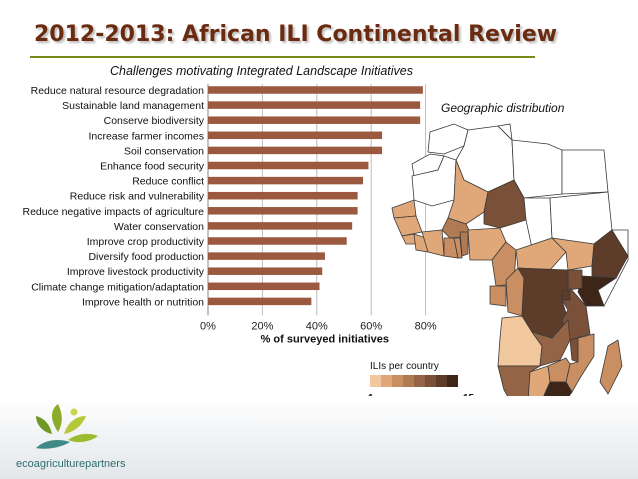  I want to click on category-label: Reduce natural resource degradation, so click(118, 91).